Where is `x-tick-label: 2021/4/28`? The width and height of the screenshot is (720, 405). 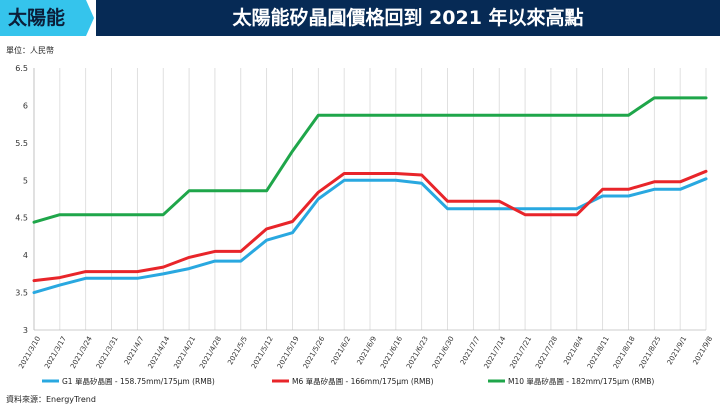 x-tick-label: 2021/4/28 is located at coordinates (210, 352).